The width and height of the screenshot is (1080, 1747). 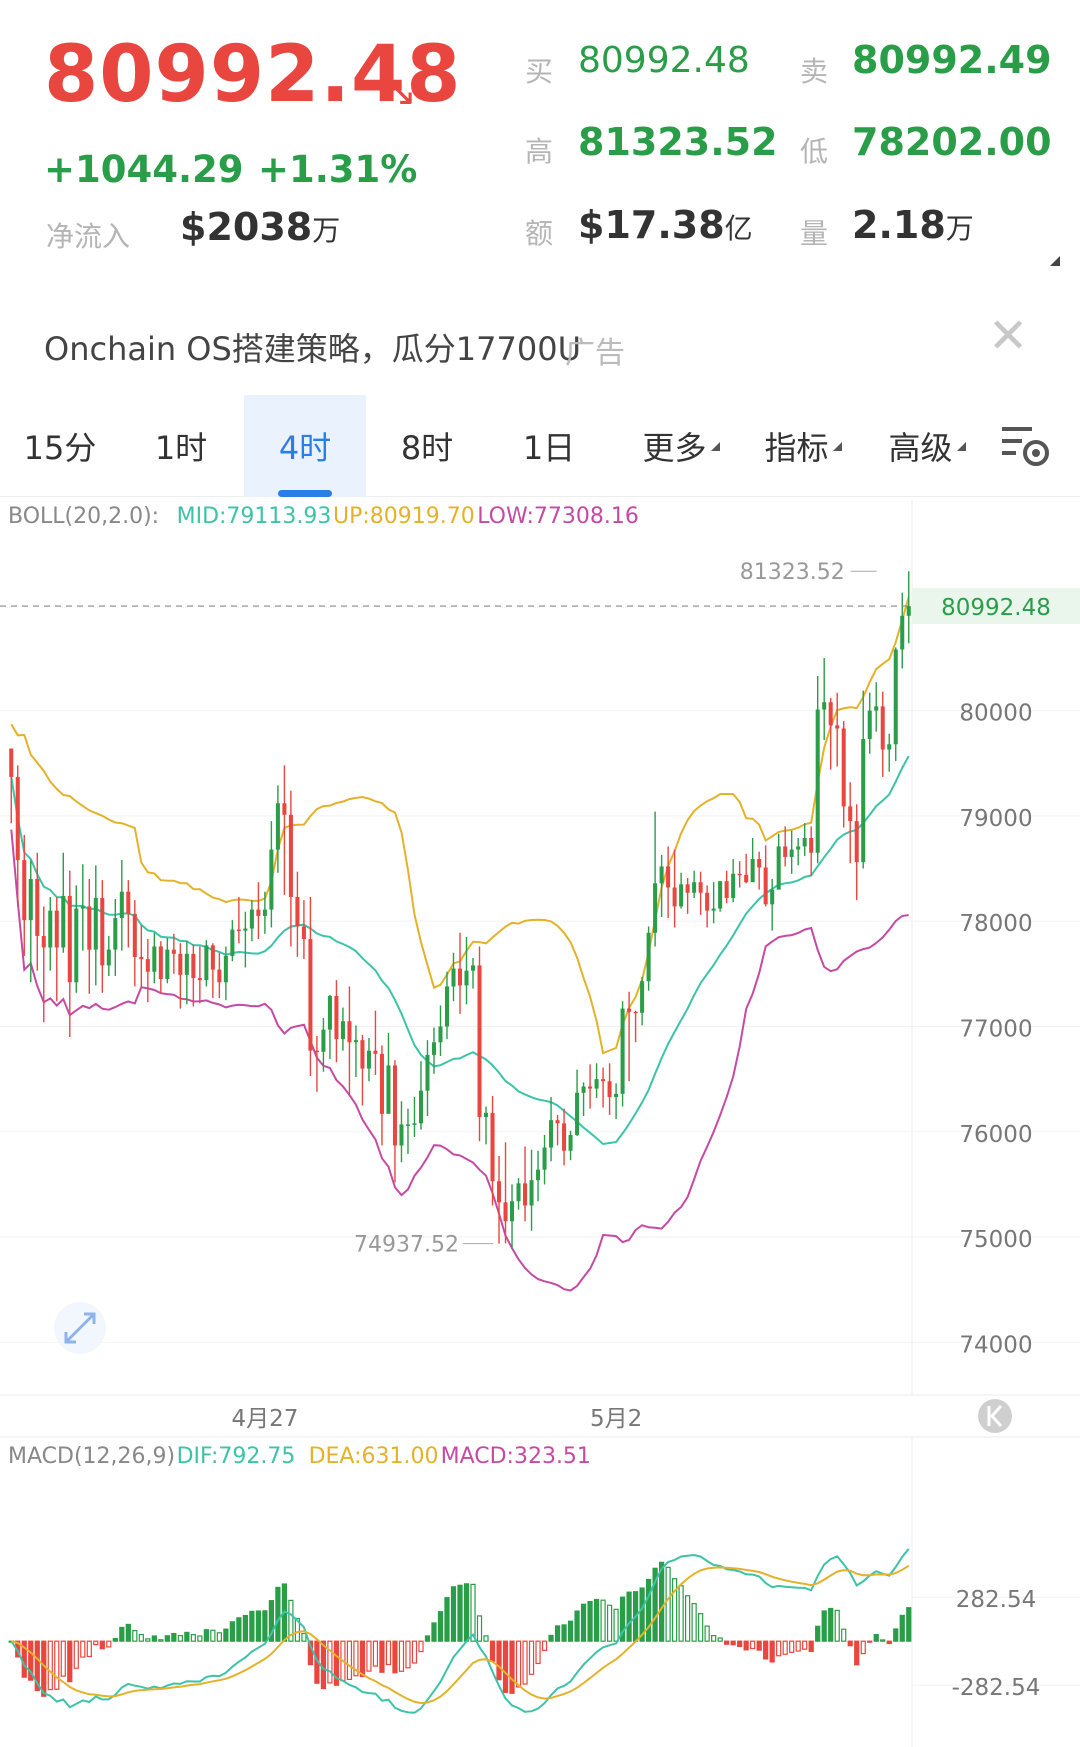 I want to click on tab-label: 1时, so click(x=181, y=448).